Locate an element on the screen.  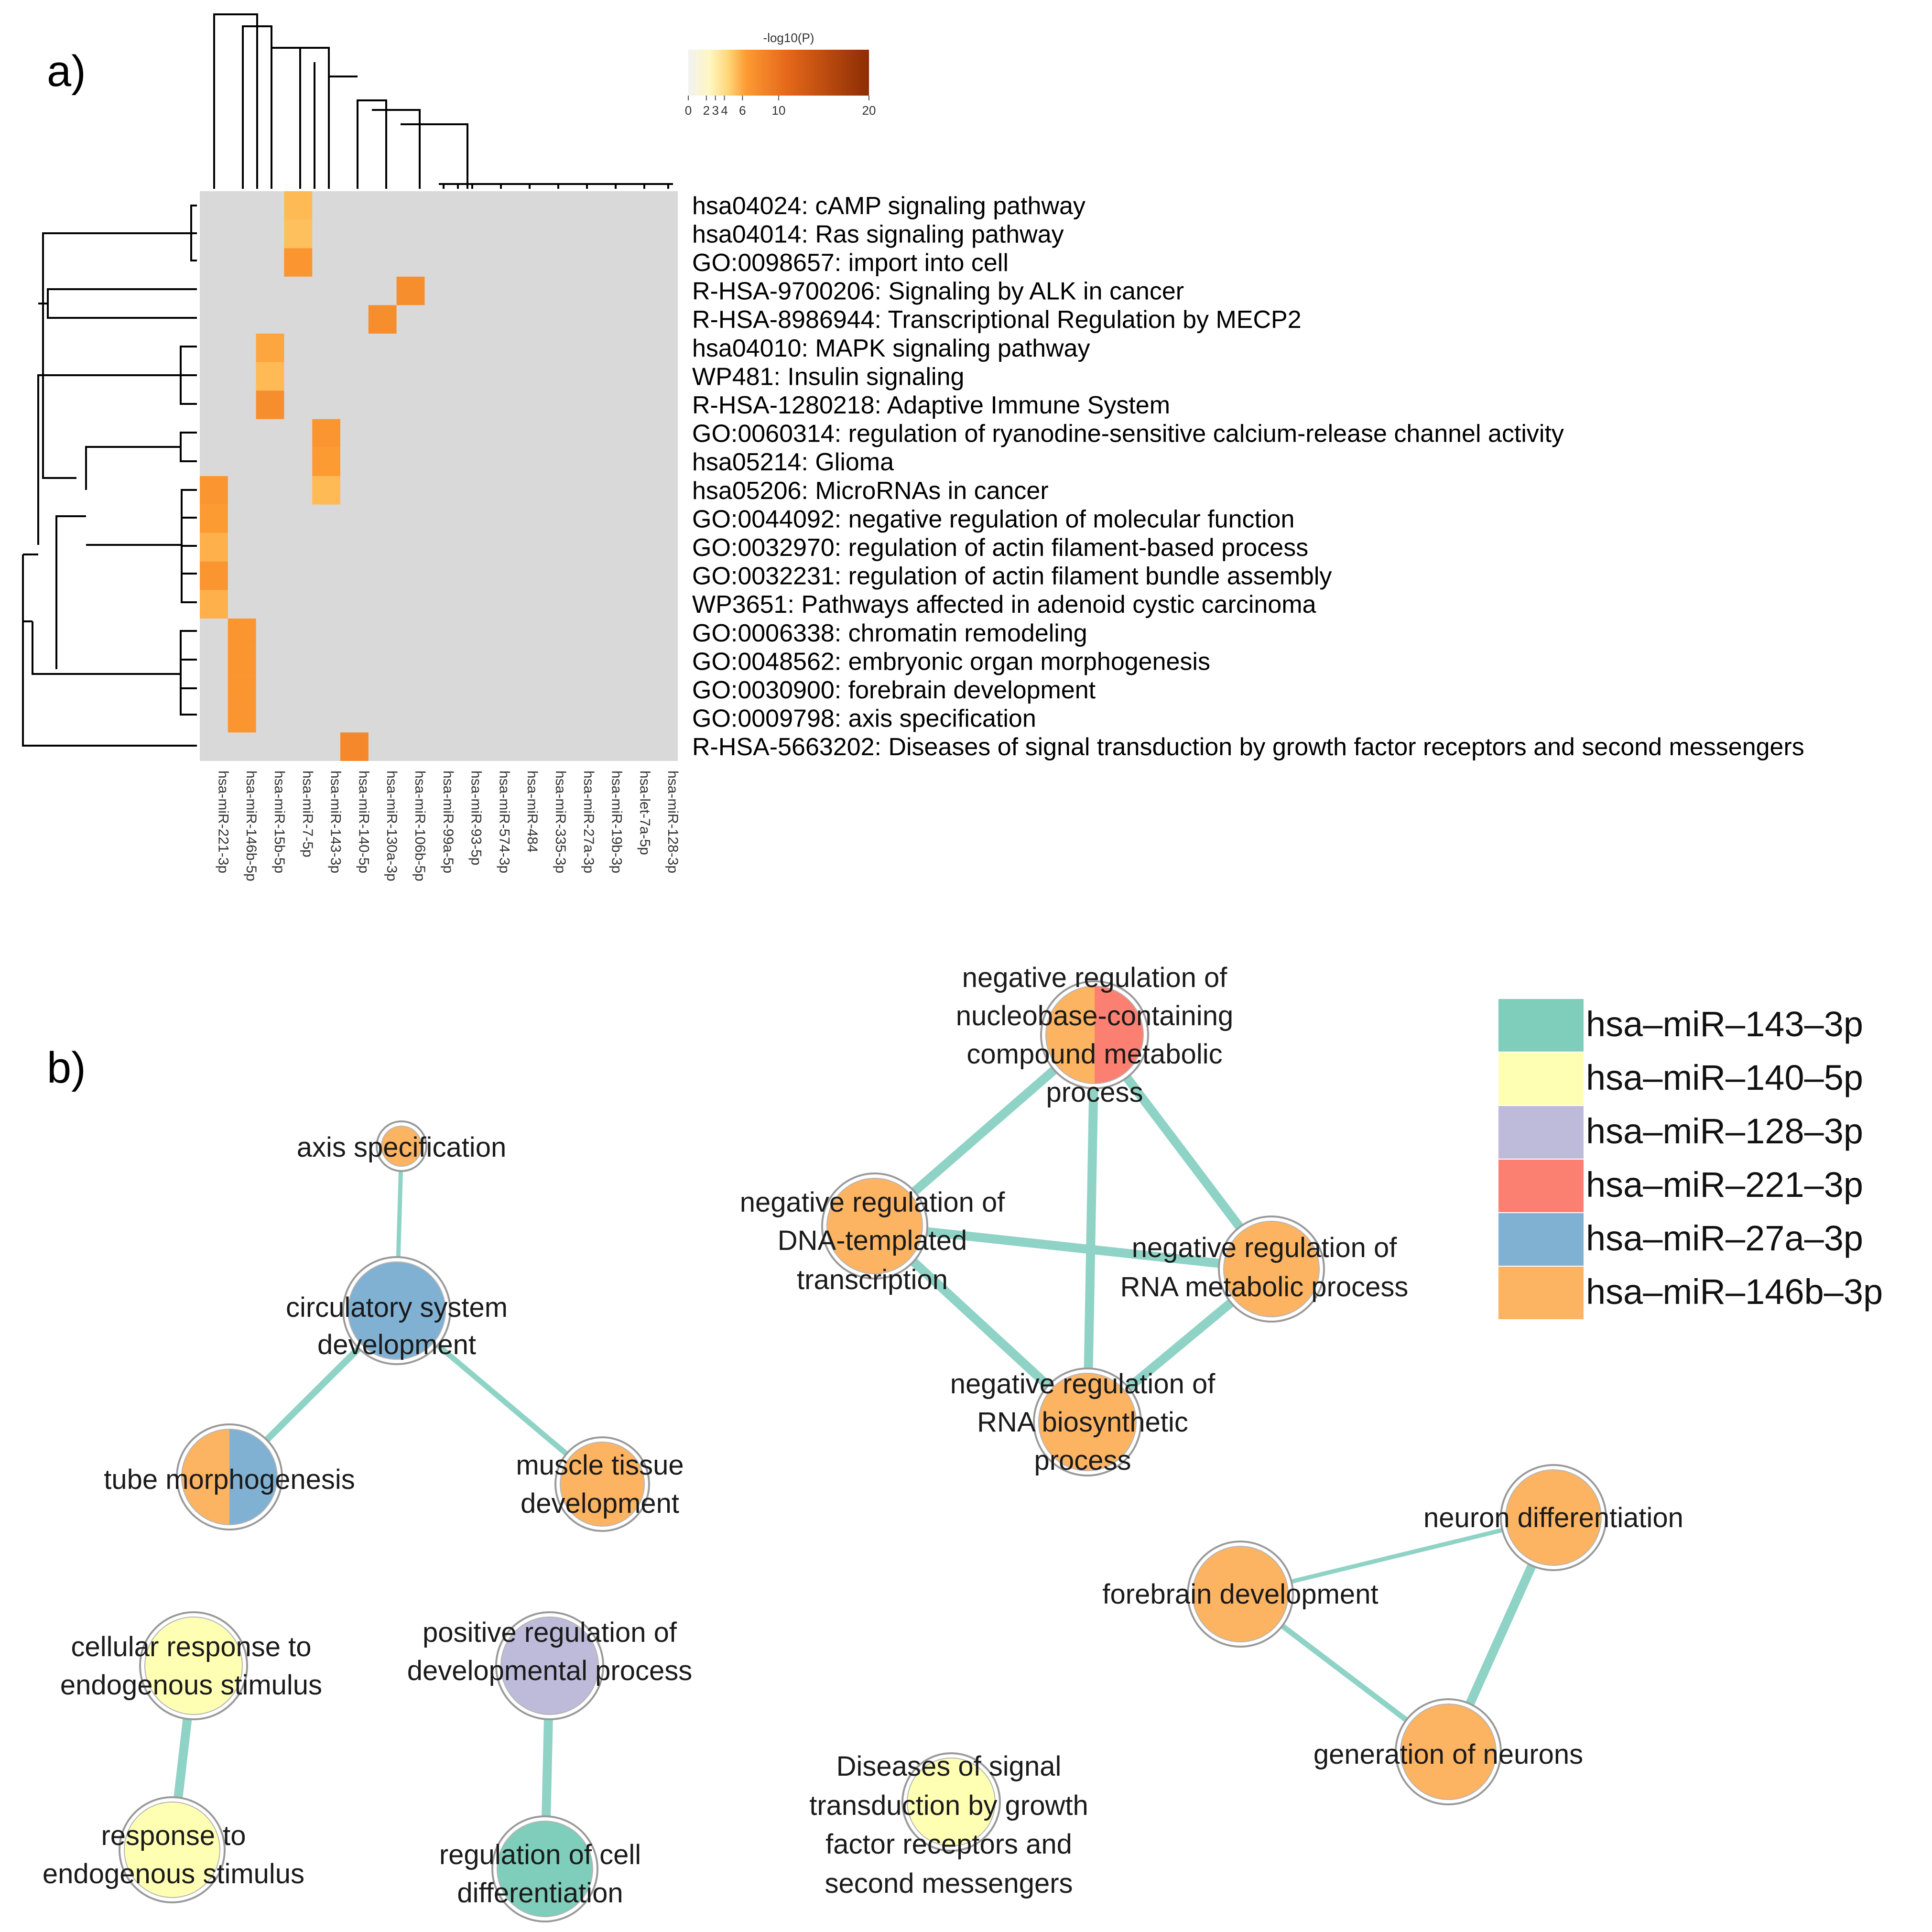
node-label: endogenous stimulus is located at coordinates (191, 1685).